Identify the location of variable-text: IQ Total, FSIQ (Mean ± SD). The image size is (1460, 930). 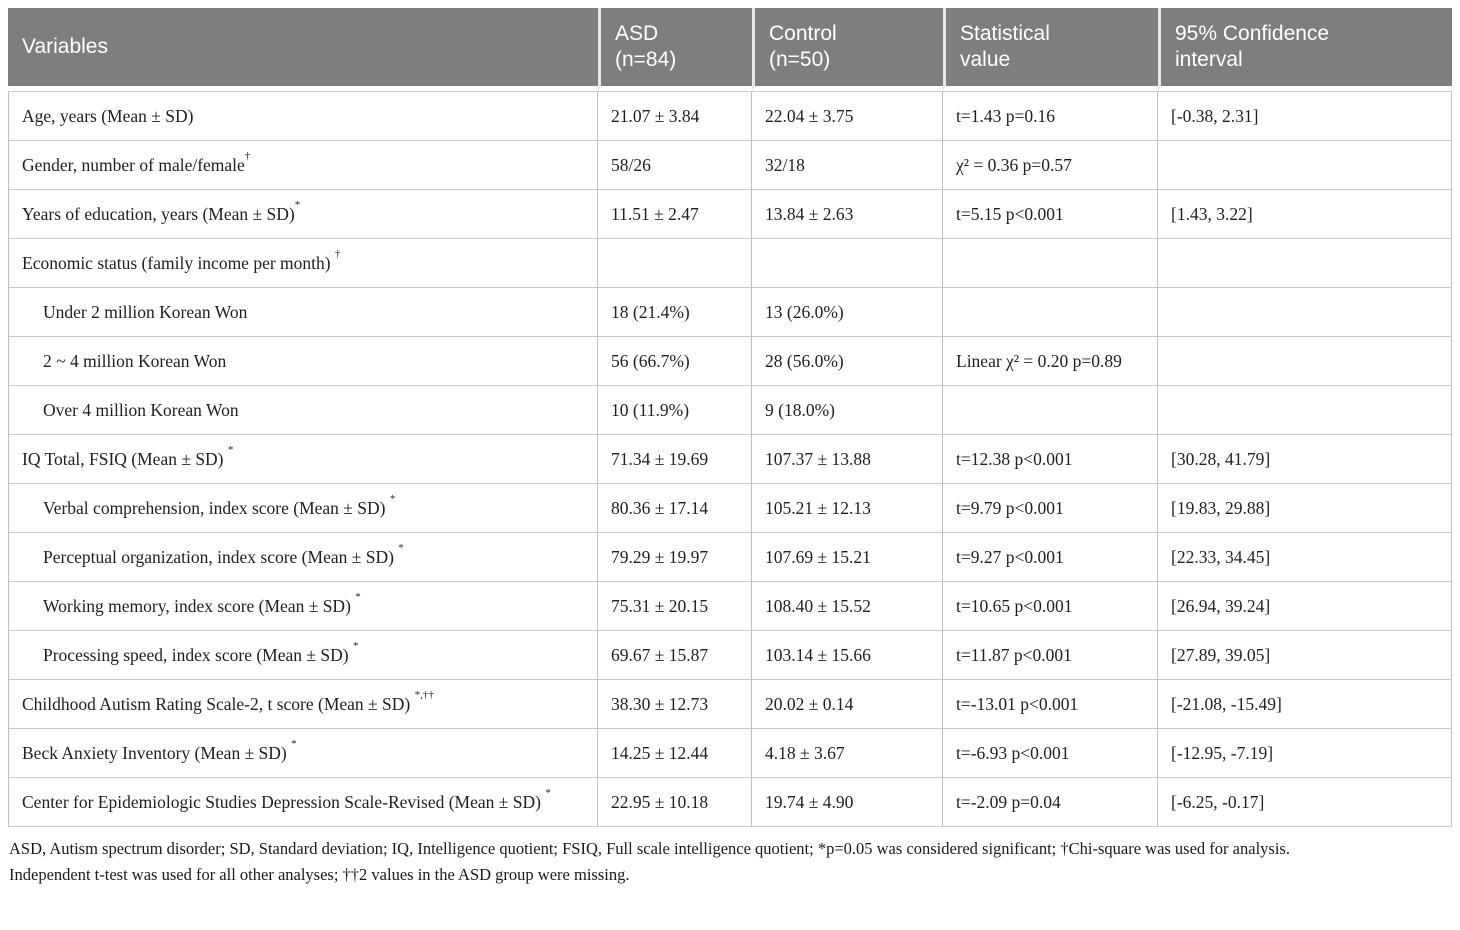
(125, 459).